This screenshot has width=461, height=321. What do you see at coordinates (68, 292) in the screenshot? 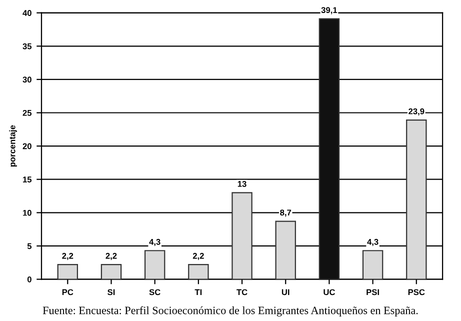
I see `x-tick-label: PC` at bounding box center [68, 292].